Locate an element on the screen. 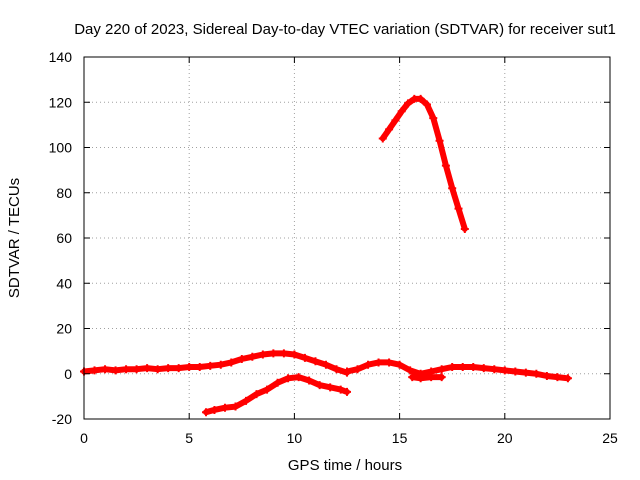 Image resolution: width=640 pixels, height=480 pixels. y-tick-label: 140 is located at coordinates (61, 57).